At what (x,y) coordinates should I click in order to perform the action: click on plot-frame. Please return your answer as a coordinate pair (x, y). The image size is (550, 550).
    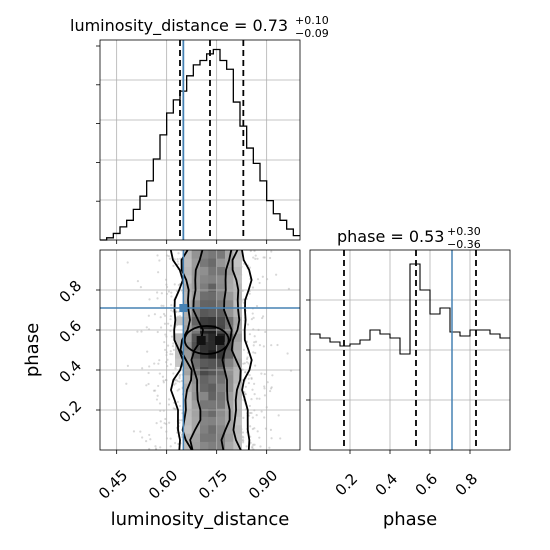
    Looking at the image, I should click on (200, 140).